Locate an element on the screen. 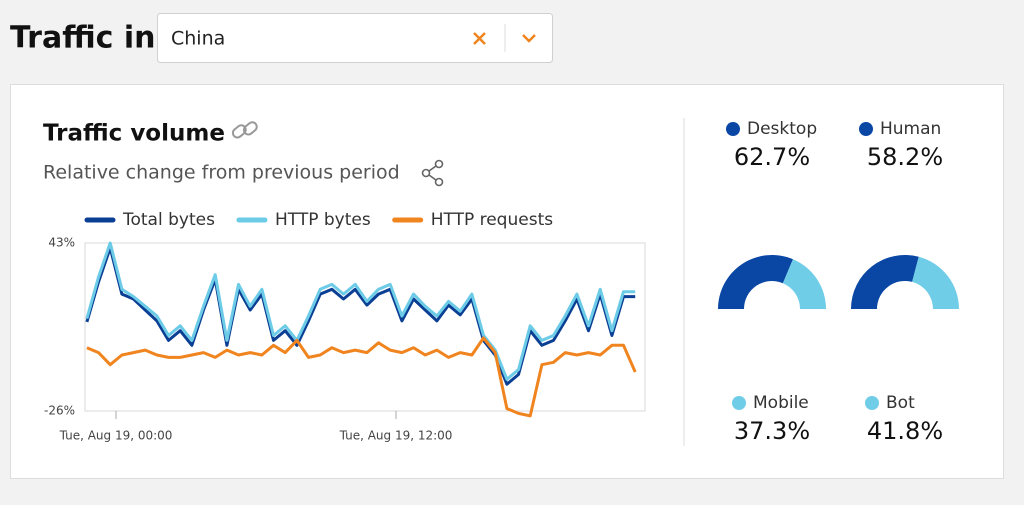 The width and height of the screenshot is (1024, 505). y-tick-label: -26% is located at coordinates (59, 411).